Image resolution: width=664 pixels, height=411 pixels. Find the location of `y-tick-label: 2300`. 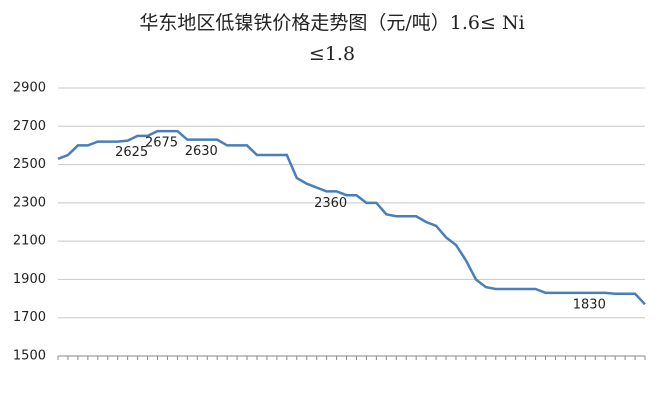

y-tick-label: 2300 is located at coordinates (29, 202).